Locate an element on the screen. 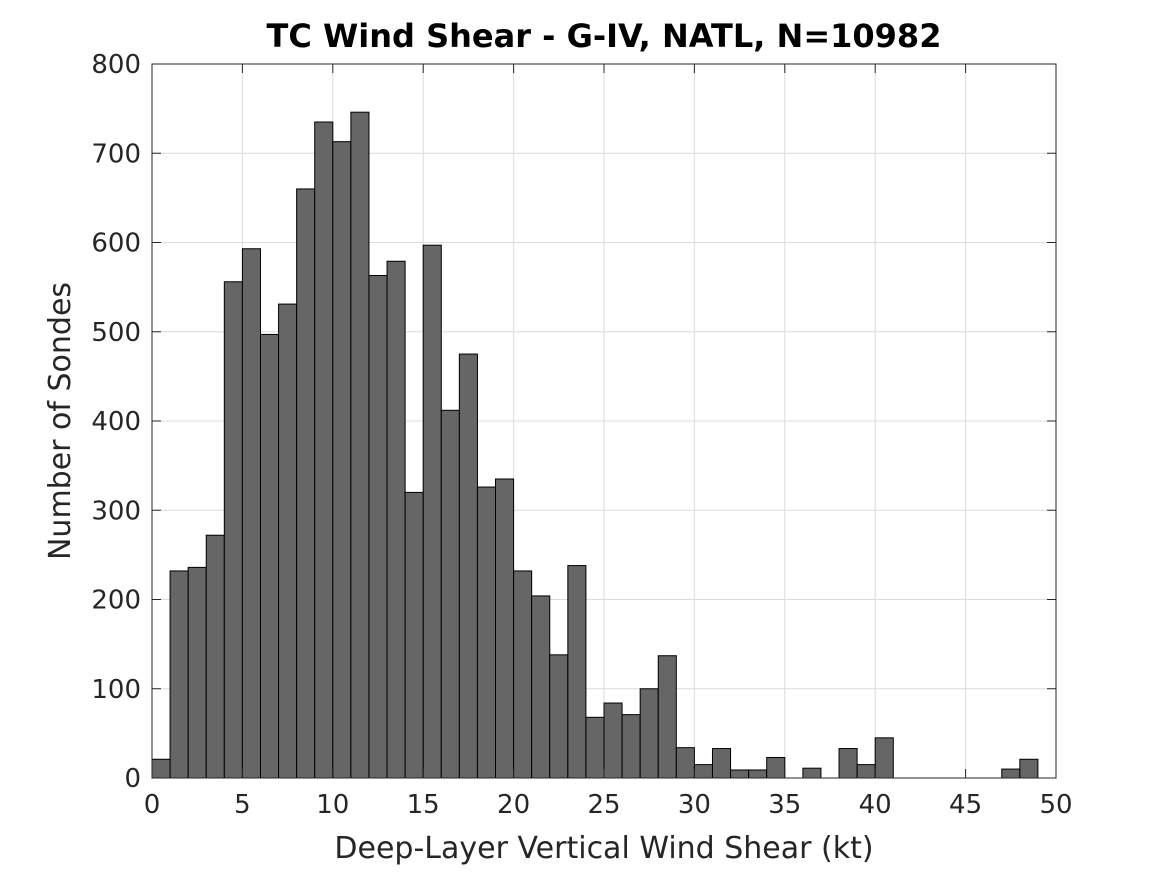  y-tick-label: 600 is located at coordinates (116, 244).